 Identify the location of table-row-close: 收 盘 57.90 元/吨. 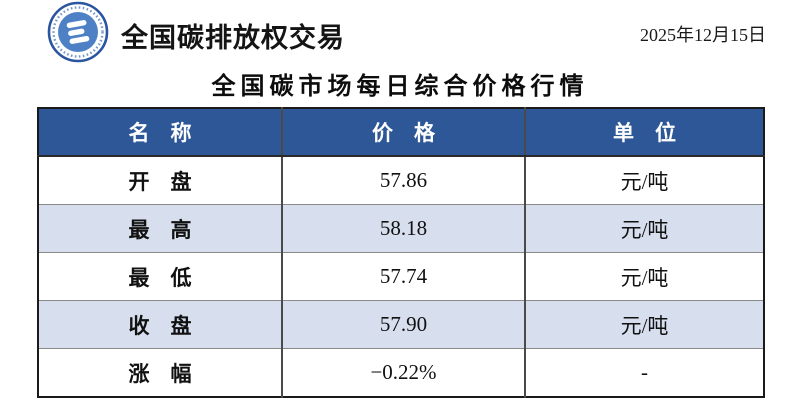
(401, 324).